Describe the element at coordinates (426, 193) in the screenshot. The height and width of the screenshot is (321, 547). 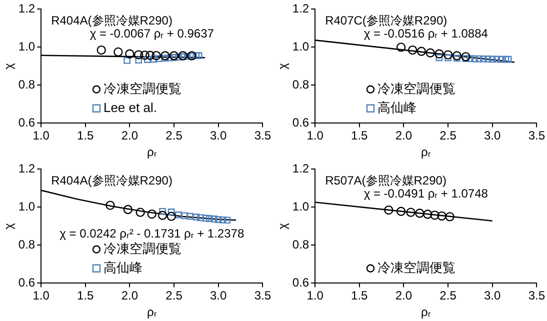
I see `annotation: χ = -0.0491 ρᵣ + 1.0748` at that location.